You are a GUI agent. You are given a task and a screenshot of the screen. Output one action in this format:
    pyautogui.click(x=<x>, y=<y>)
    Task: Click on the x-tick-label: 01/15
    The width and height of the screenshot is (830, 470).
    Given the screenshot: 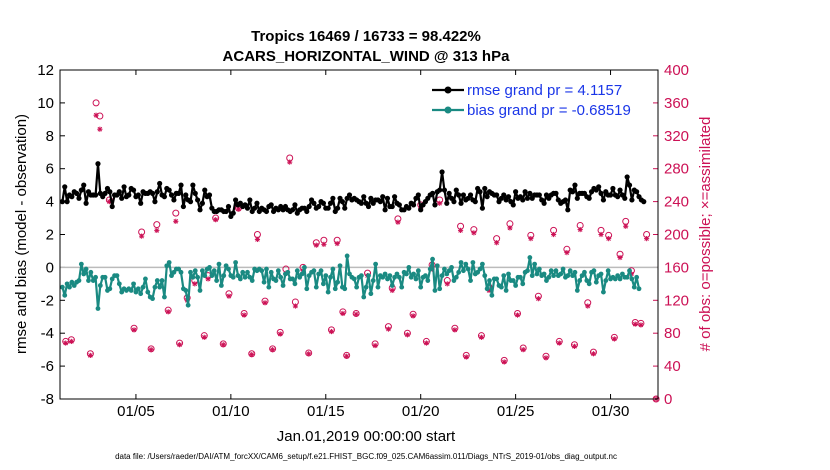 What is the action you would take?
    pyautogui.click(x=326, y=411)
    